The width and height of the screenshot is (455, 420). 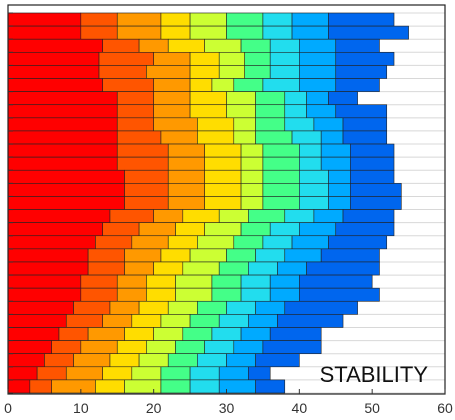 I want to click on x-tick-label: 0, so click(x=8, y=408).